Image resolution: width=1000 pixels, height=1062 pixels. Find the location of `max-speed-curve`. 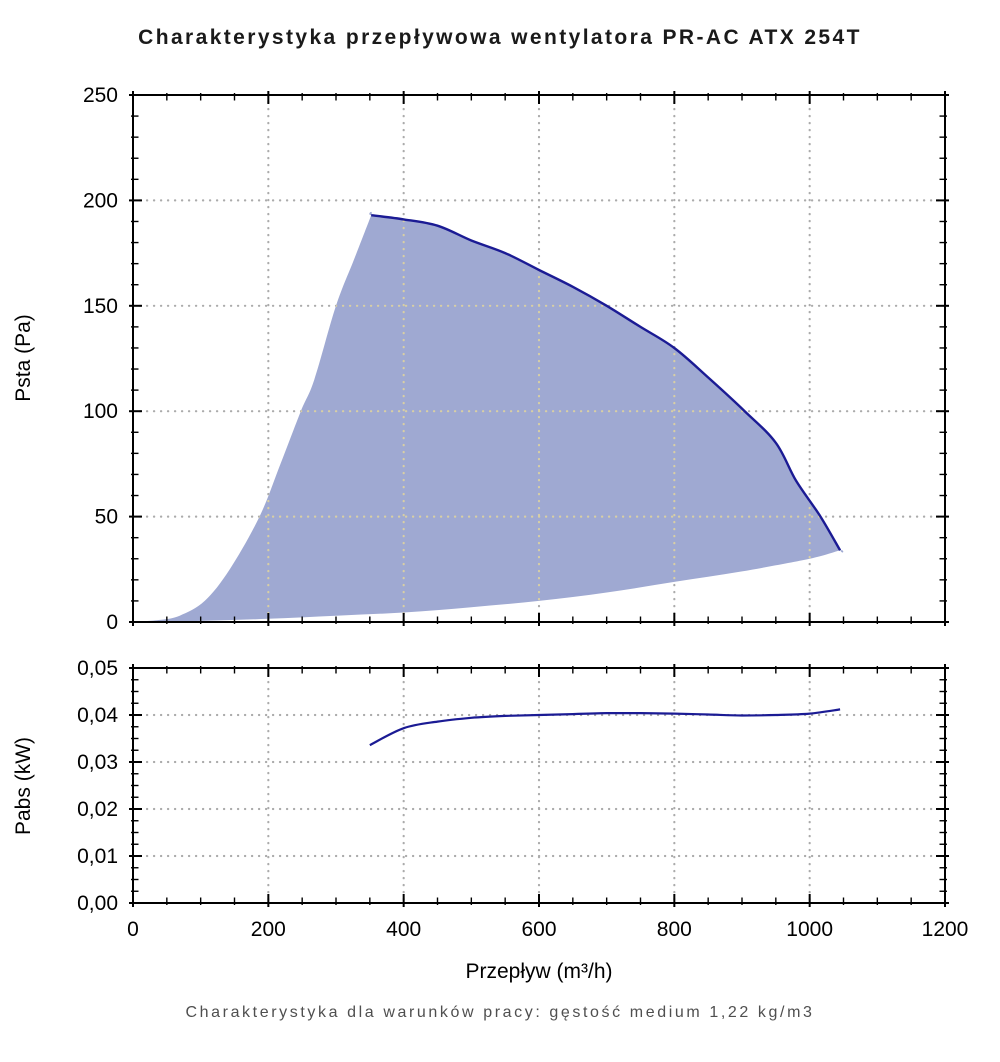

max-speed-curve is located at coordinates (606, 382).